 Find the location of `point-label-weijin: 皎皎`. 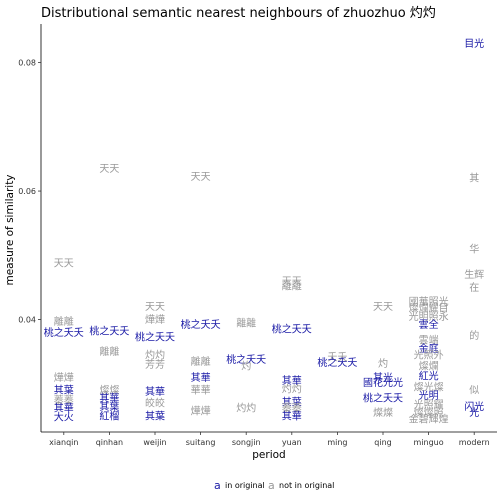

point-label-weijin: 皎皎 is located at coordinates (155, 403).